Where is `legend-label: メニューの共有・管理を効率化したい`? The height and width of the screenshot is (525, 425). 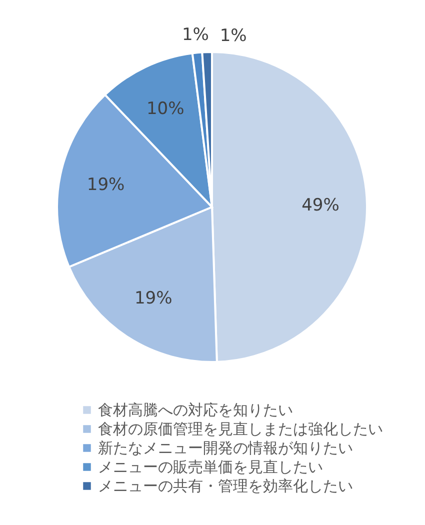 legend-label: メニューの共有・管理を効率化したい is located at coordinates (225, 486).